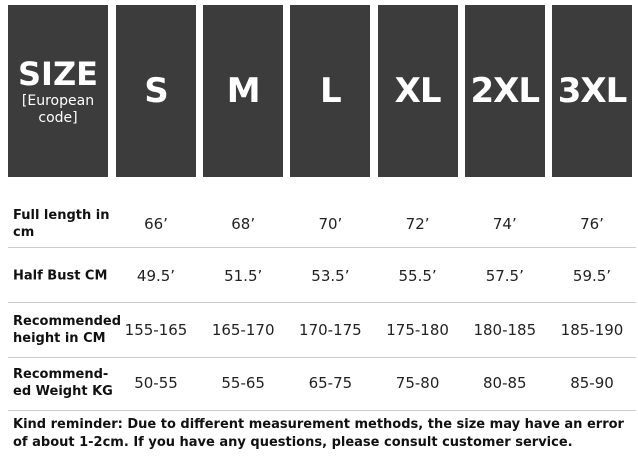 The width and height of the screenshot is (638, 468). I want to click on cell: 55-65, so click(243, 383).